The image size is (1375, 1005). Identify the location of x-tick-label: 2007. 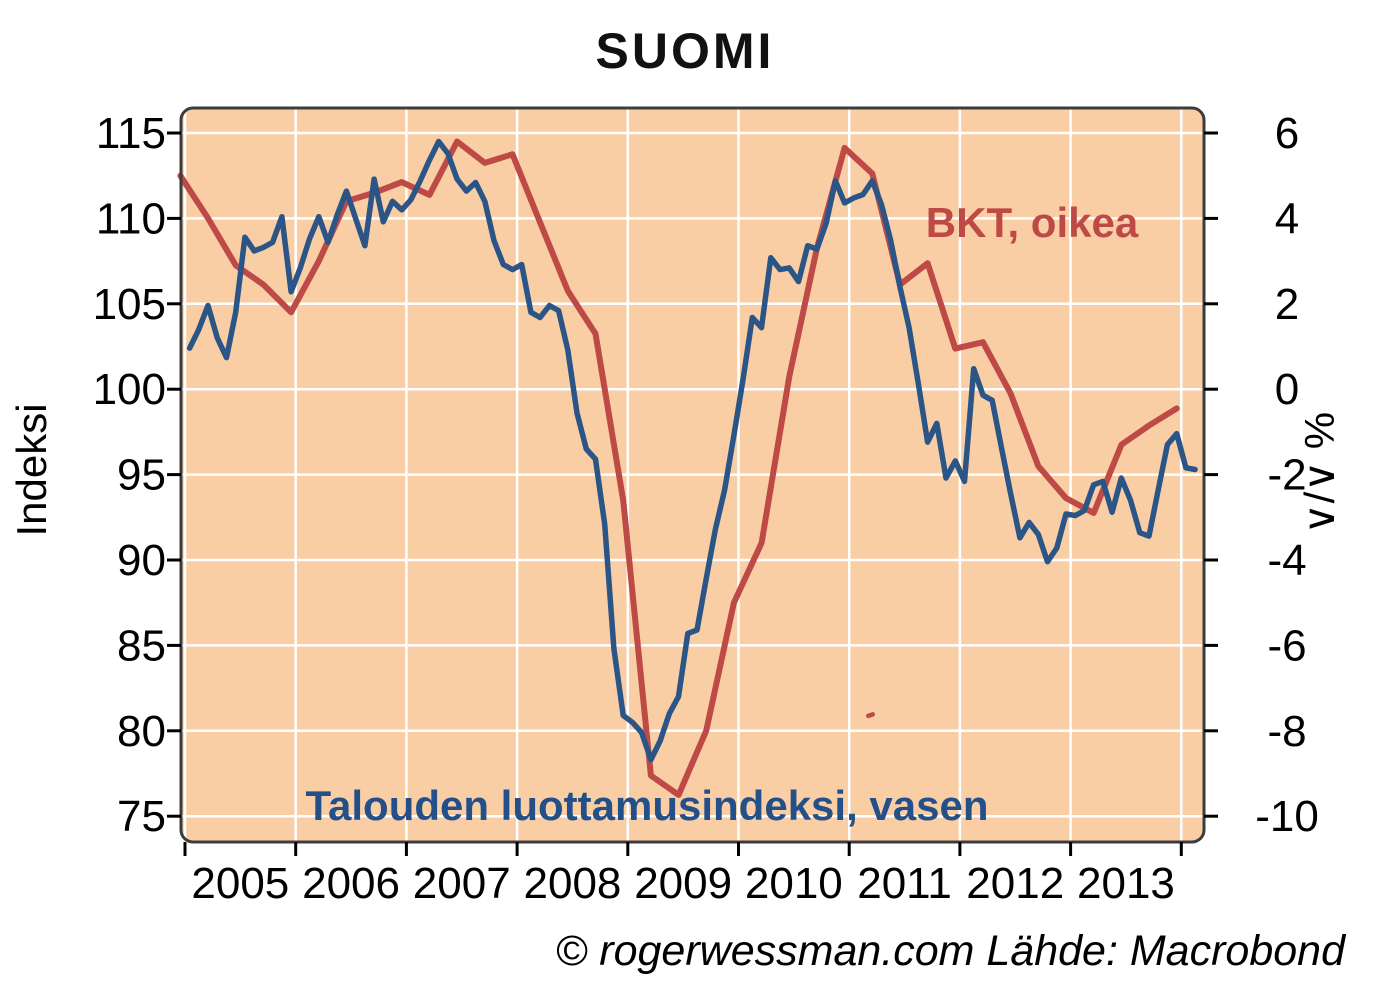
(462, 883).